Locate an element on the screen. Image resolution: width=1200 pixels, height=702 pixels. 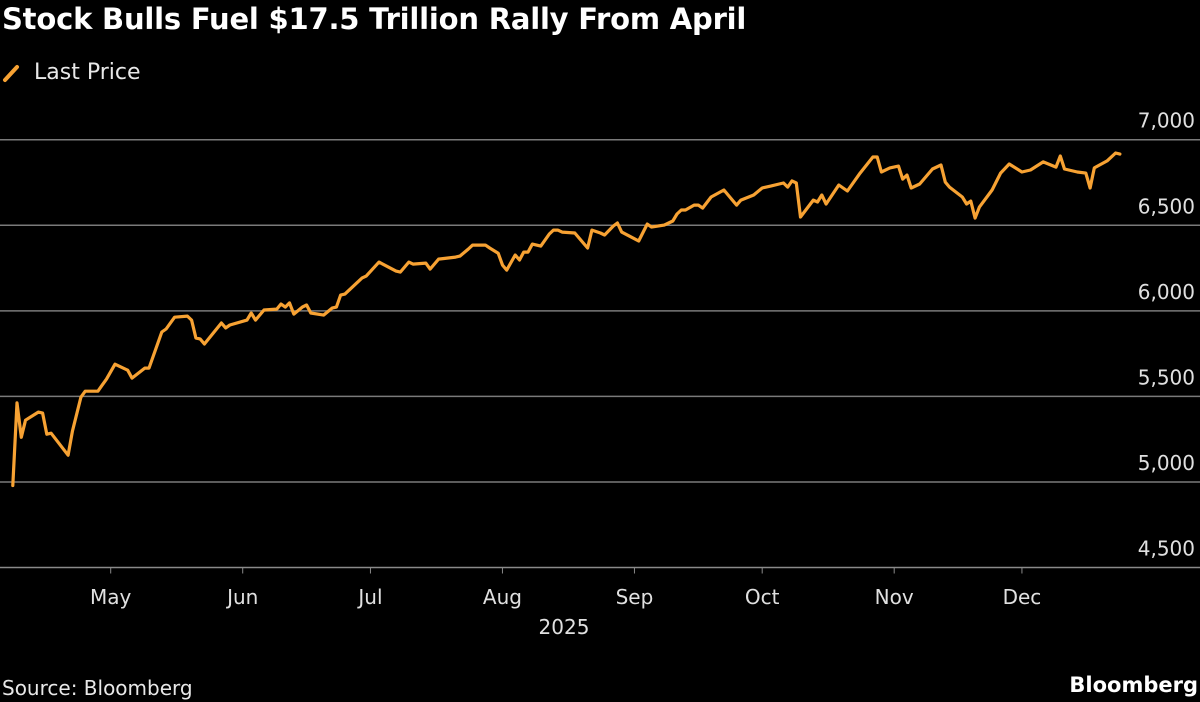
legend-line-icon is located at coordinates (11, 73).